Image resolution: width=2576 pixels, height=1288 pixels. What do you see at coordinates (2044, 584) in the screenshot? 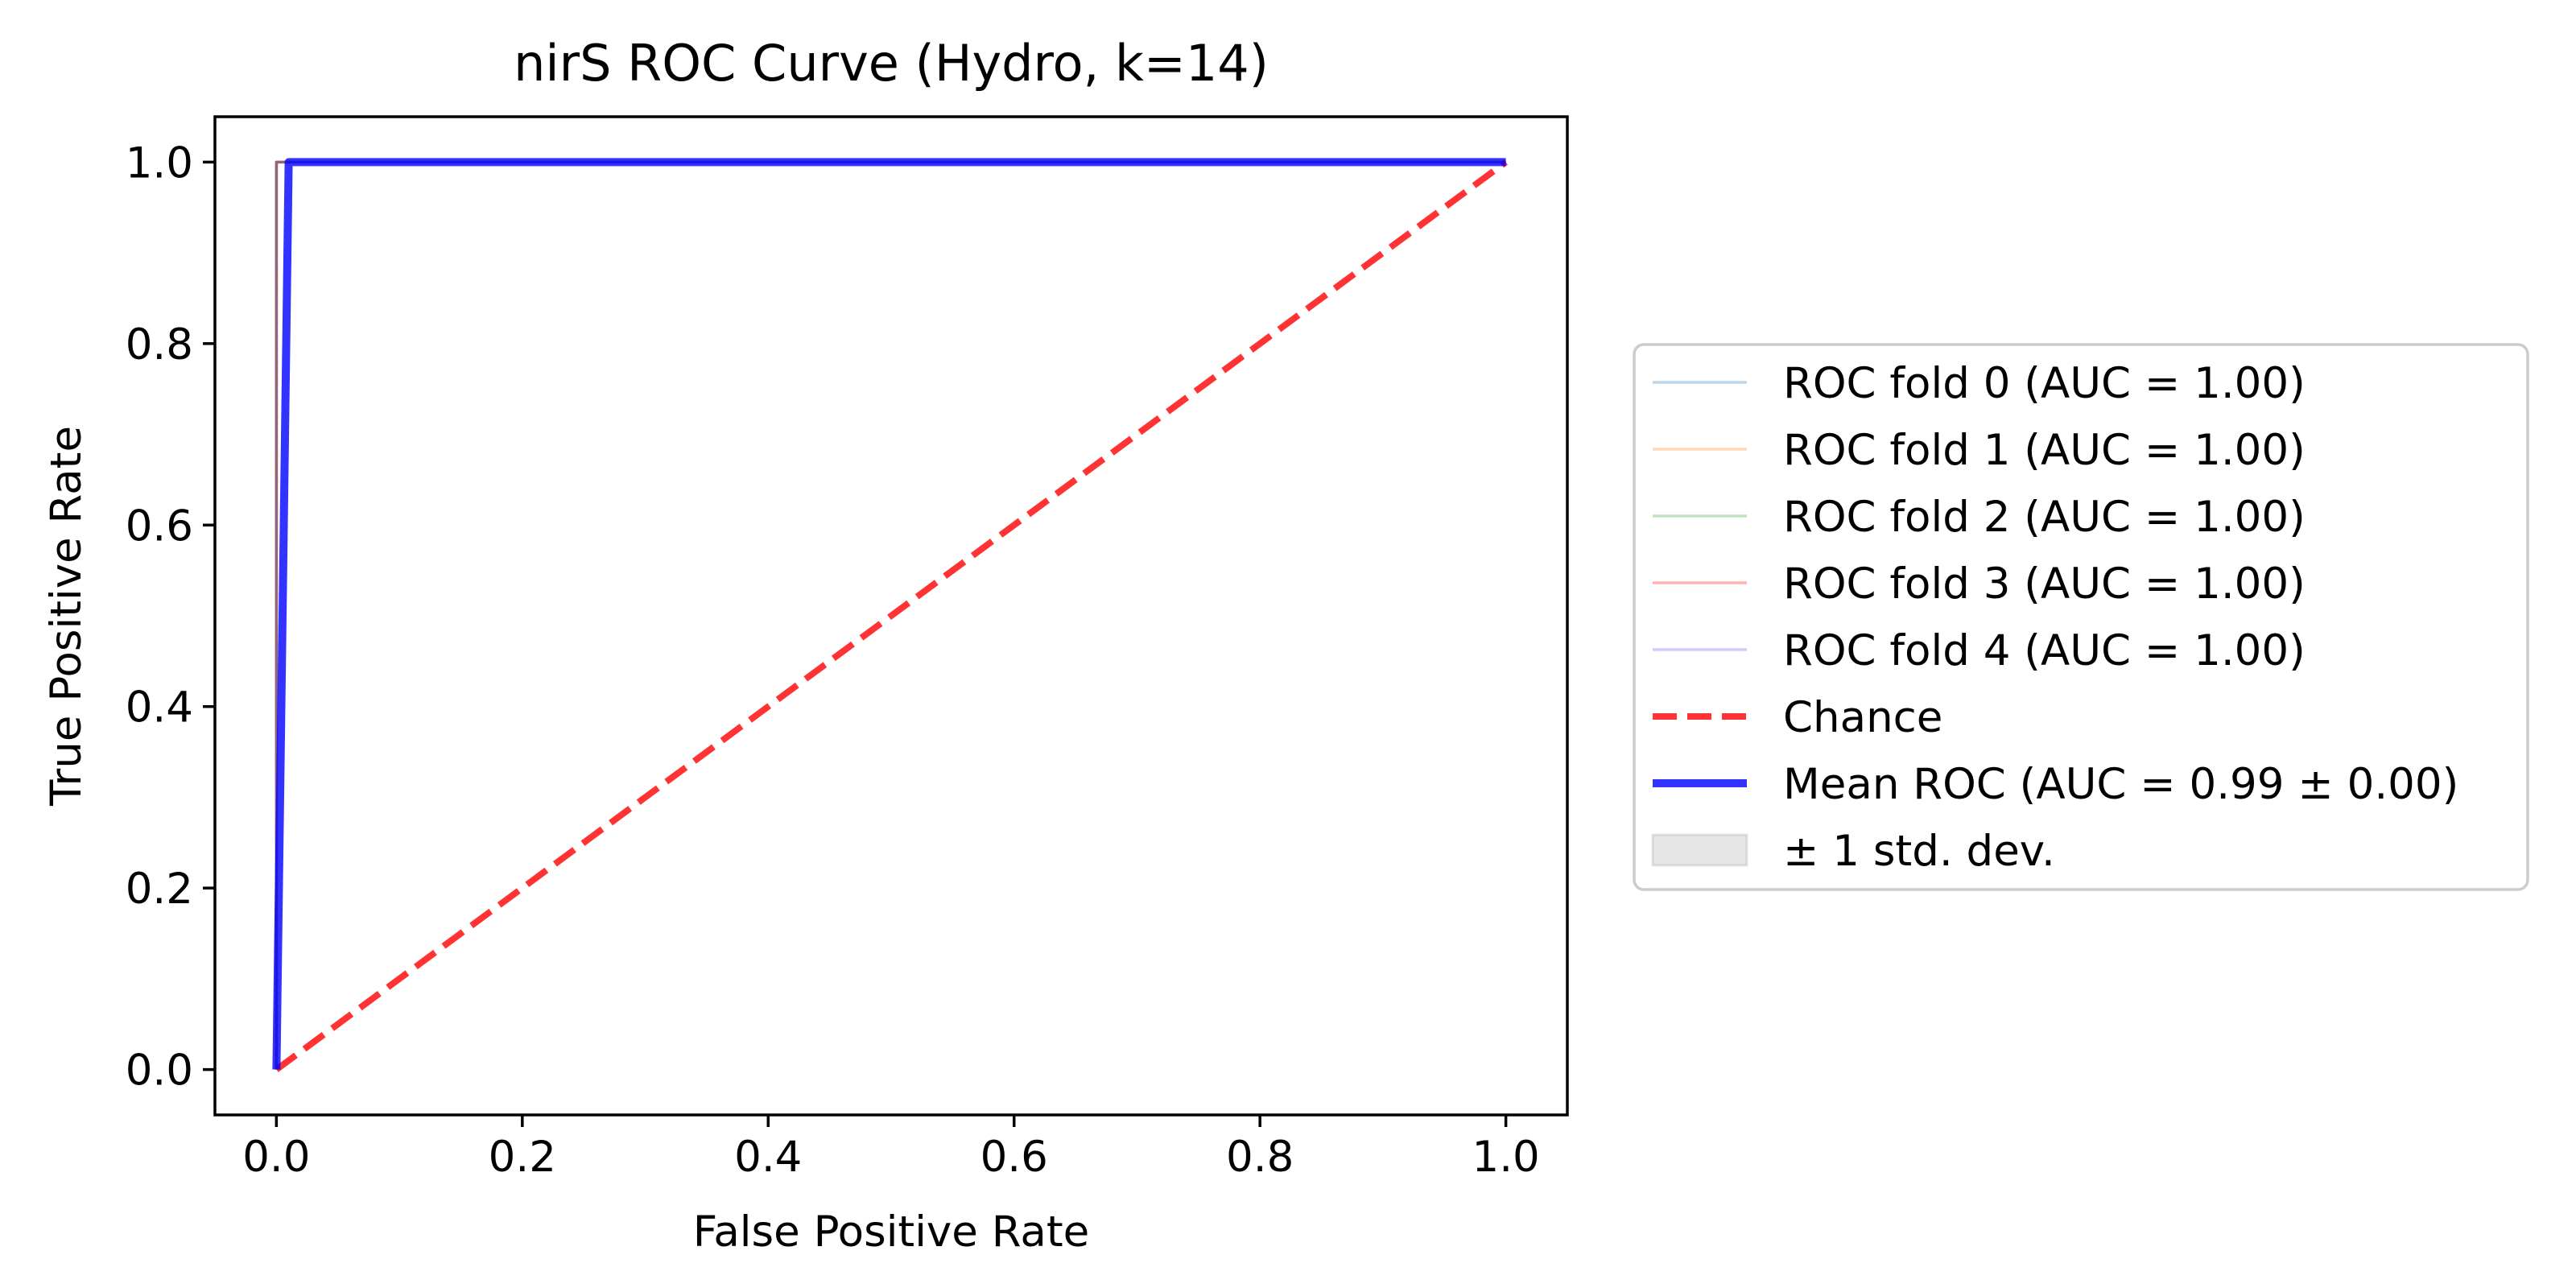
I see `legend-label-3: ROC fold 3 (AUC = 1.00)` at bounding box center [2044, 584].